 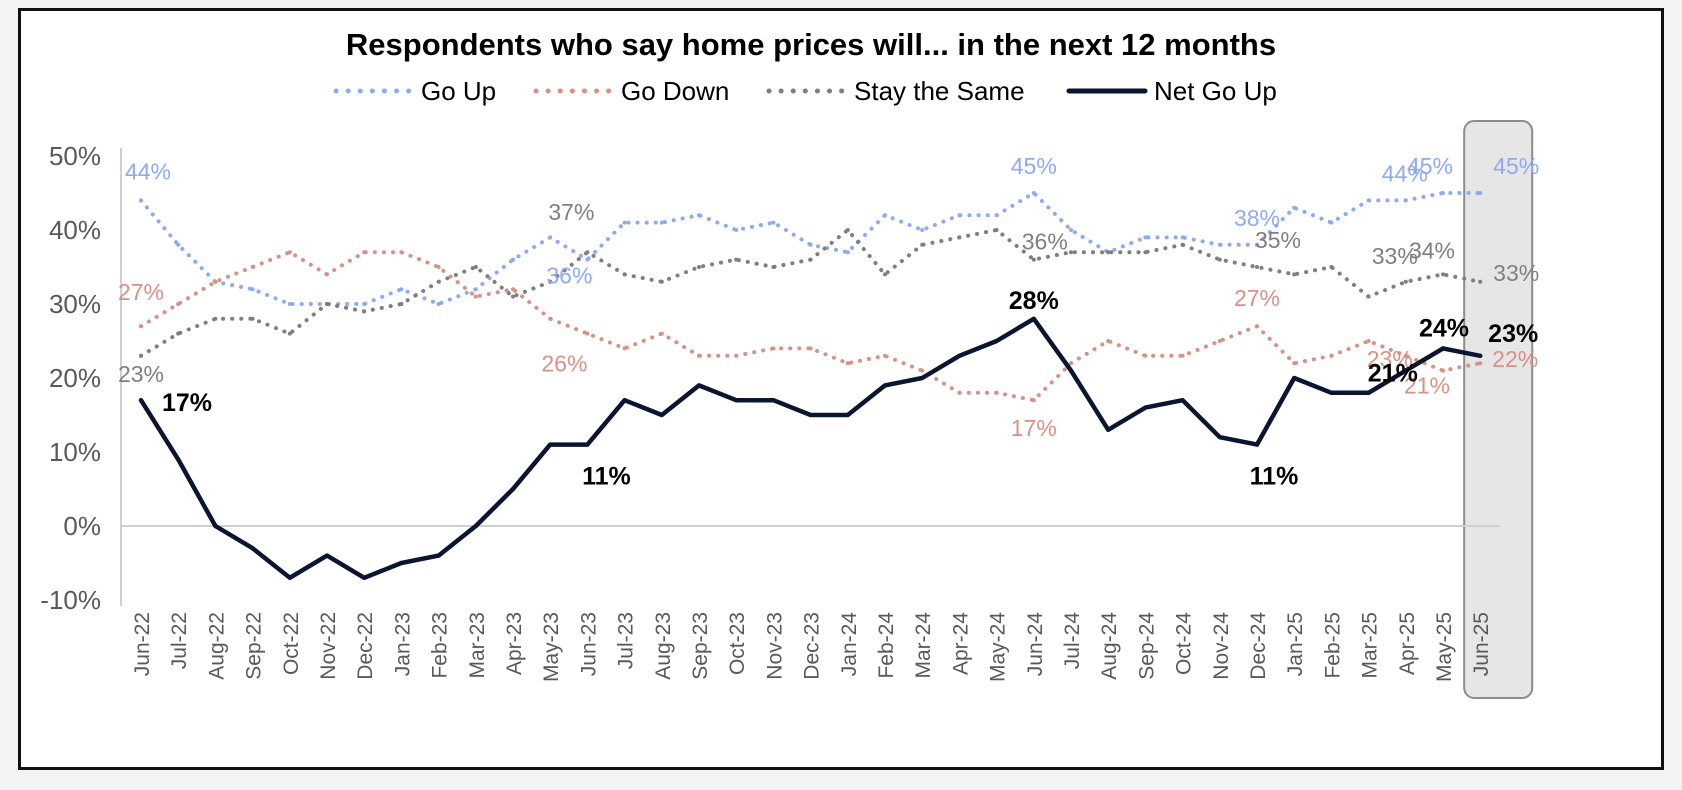 I want to click on data-label-stay-the-same: 23%, so click(x=141, y=374).